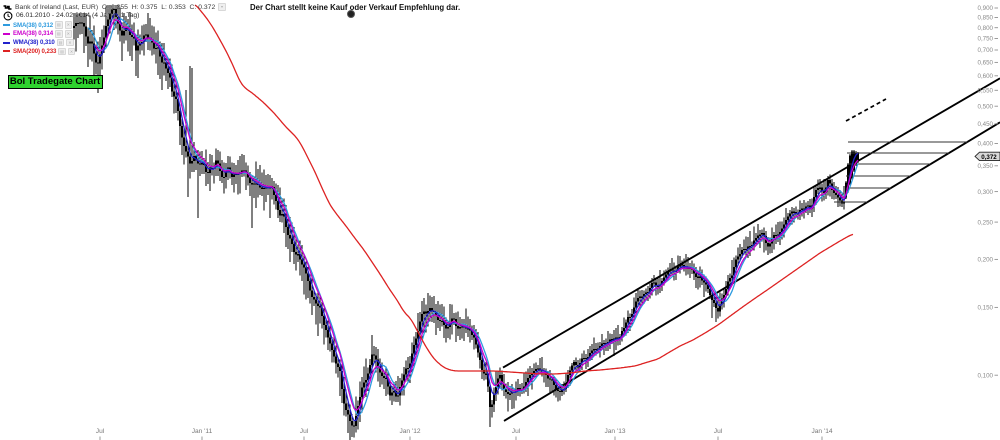  What do you see at coordinates (986, 18) in the screenshot?
I see `svg-text: 0,850` at bounding box center [986, 18].